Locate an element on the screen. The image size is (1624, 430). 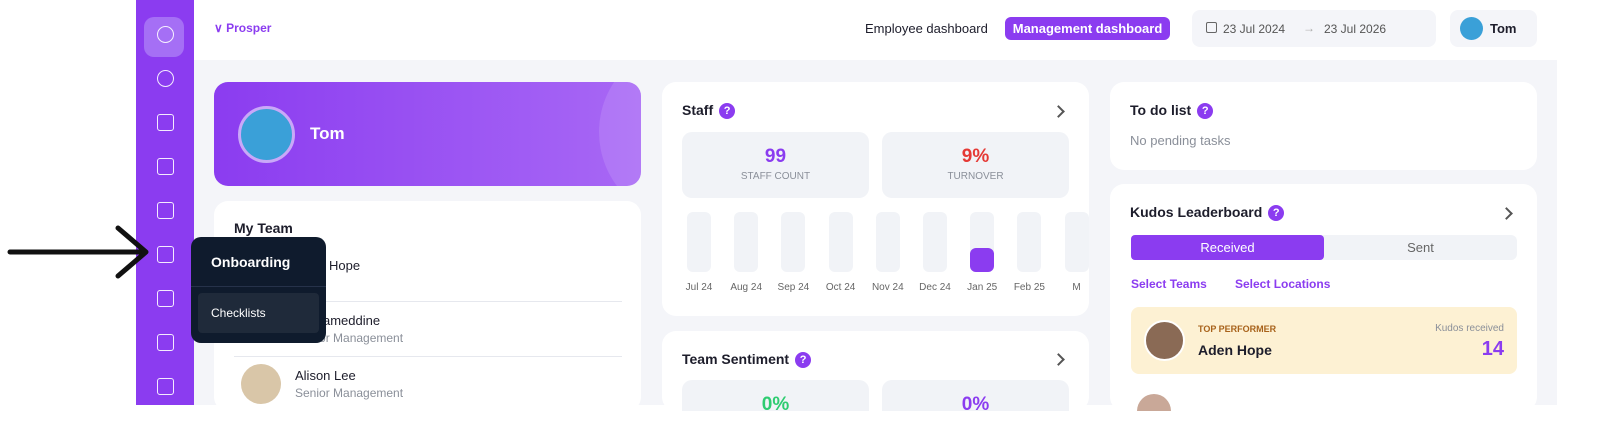
month-label: Dec 24 is located at coordinates (935, 287).